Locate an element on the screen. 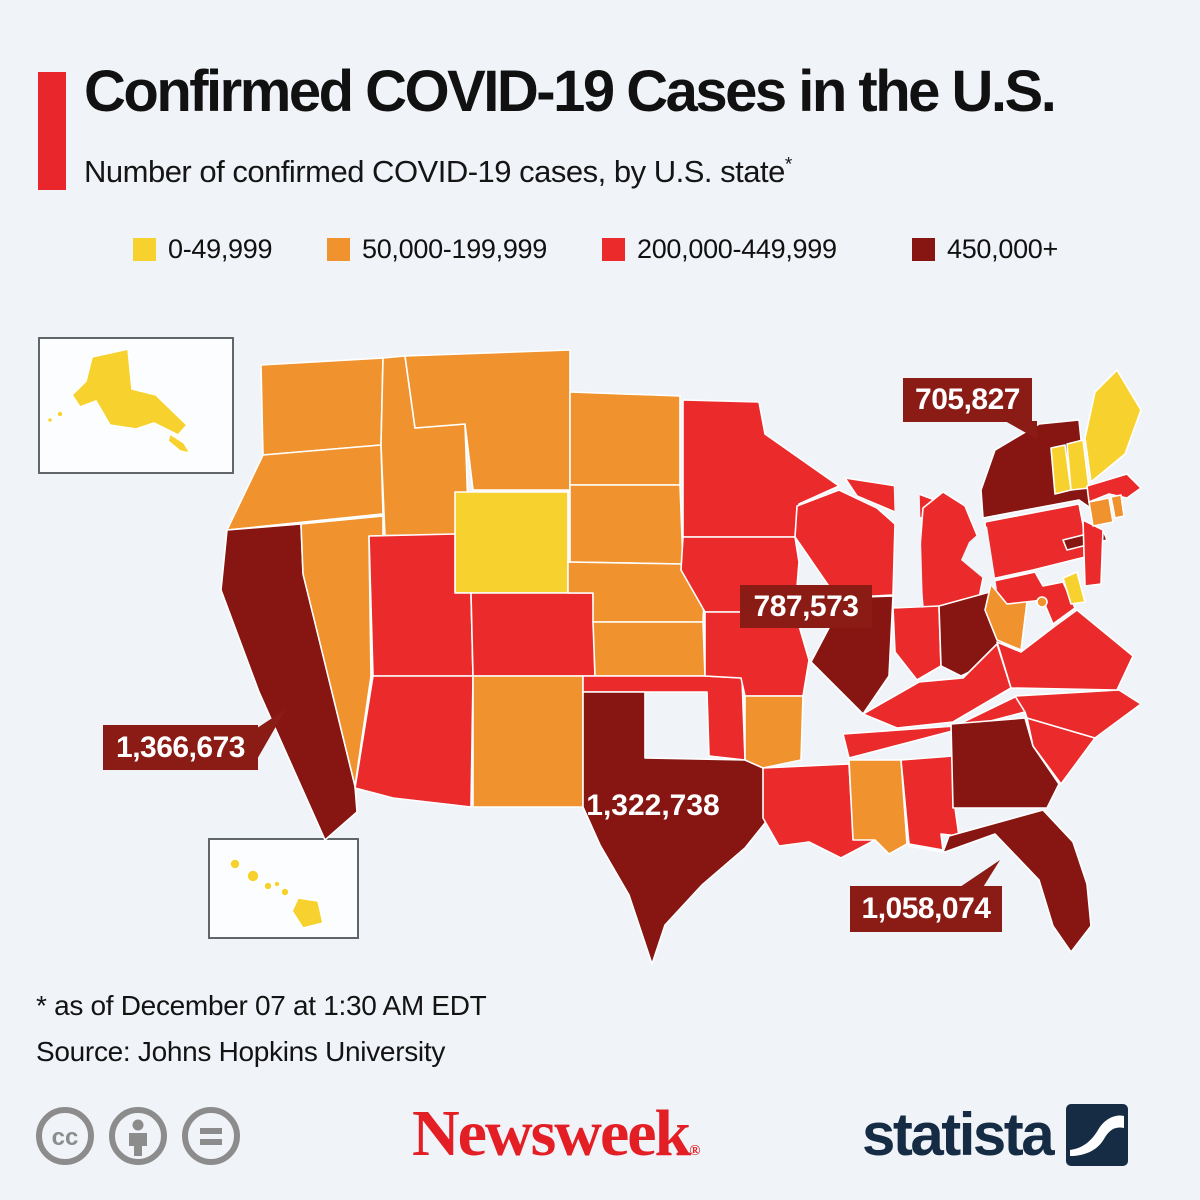 This screenshot has height=1200, width=1200. legend-swatch-yellow is located at coordinates (144, 249).